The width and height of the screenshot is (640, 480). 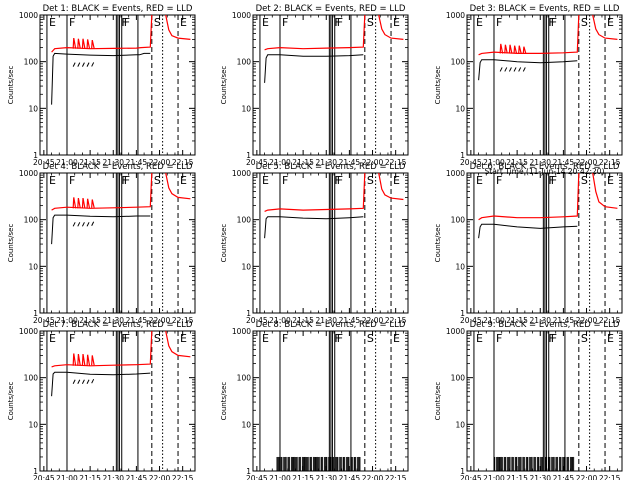 I want to click on panel-title: Det 3: BLACK = Events, RED = LLD, so click(x=545, y=9).